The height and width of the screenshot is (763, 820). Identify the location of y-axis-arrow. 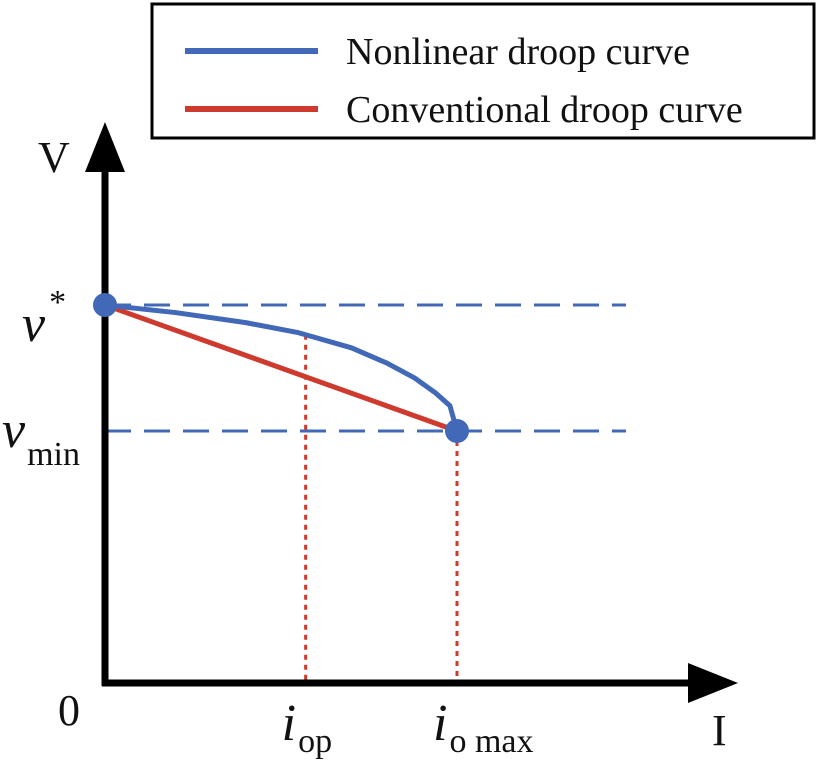
(105, 147).